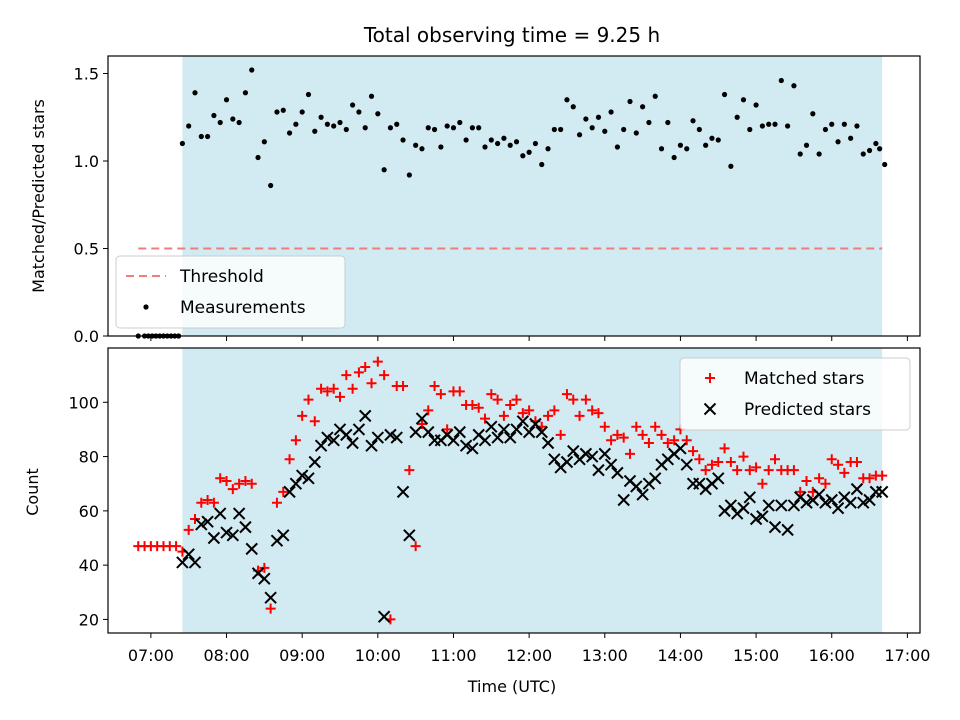 This screenshot has height=720, width=960. I want to click on y-tick-label: 80, so click(89, 457).